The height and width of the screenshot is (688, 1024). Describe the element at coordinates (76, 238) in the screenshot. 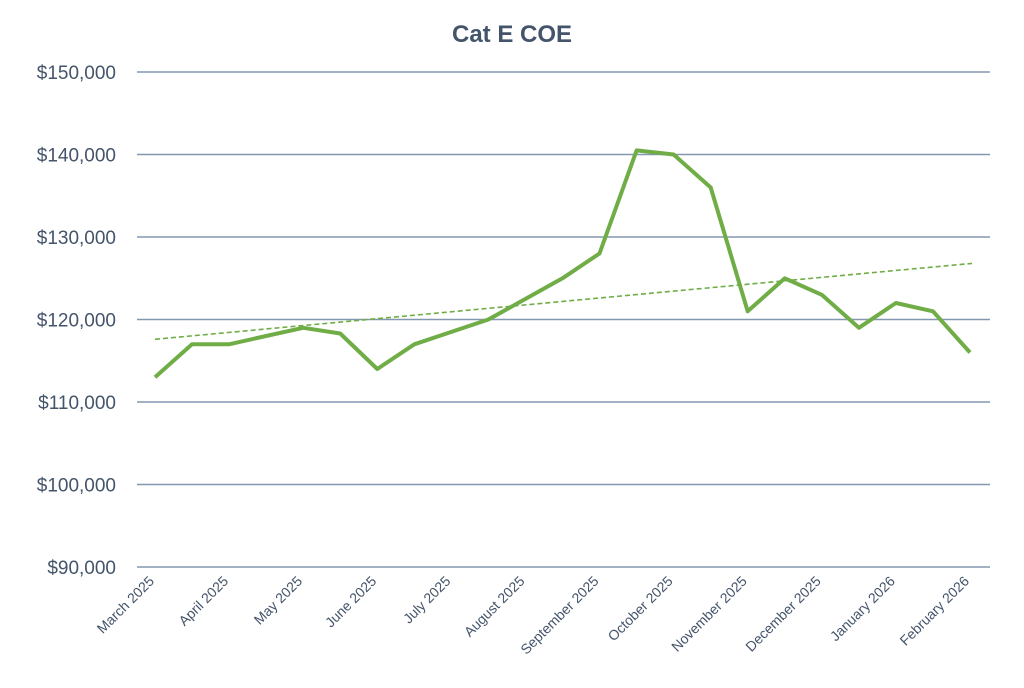

I see `y-tick-label: $130,000` at that location.